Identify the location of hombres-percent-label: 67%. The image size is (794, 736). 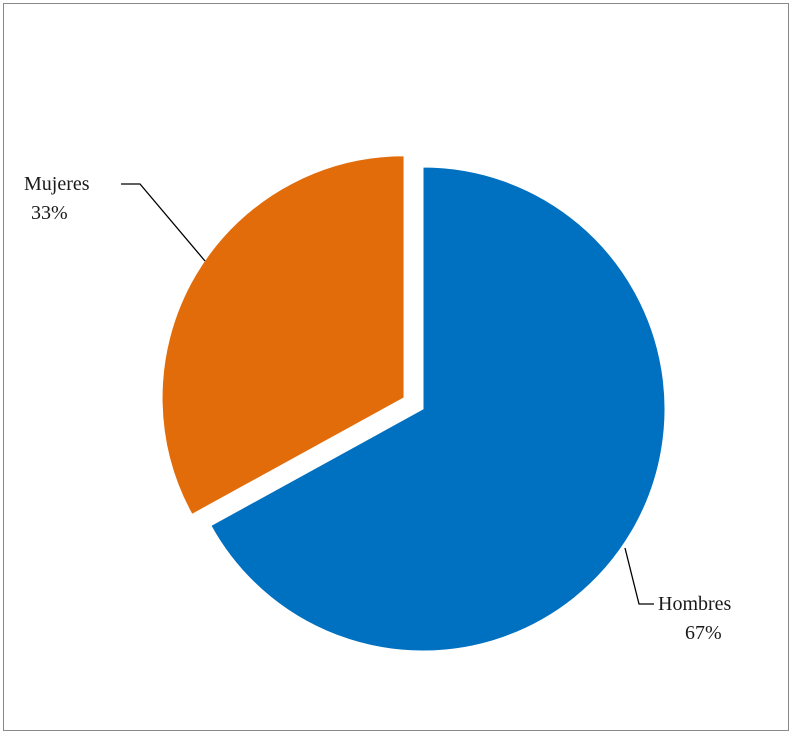
(703, 633).